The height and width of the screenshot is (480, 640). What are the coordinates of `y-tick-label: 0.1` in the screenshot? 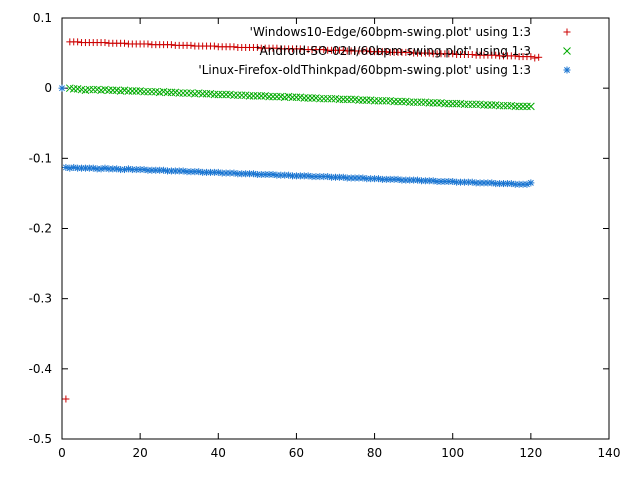 It's located at (42, 18).